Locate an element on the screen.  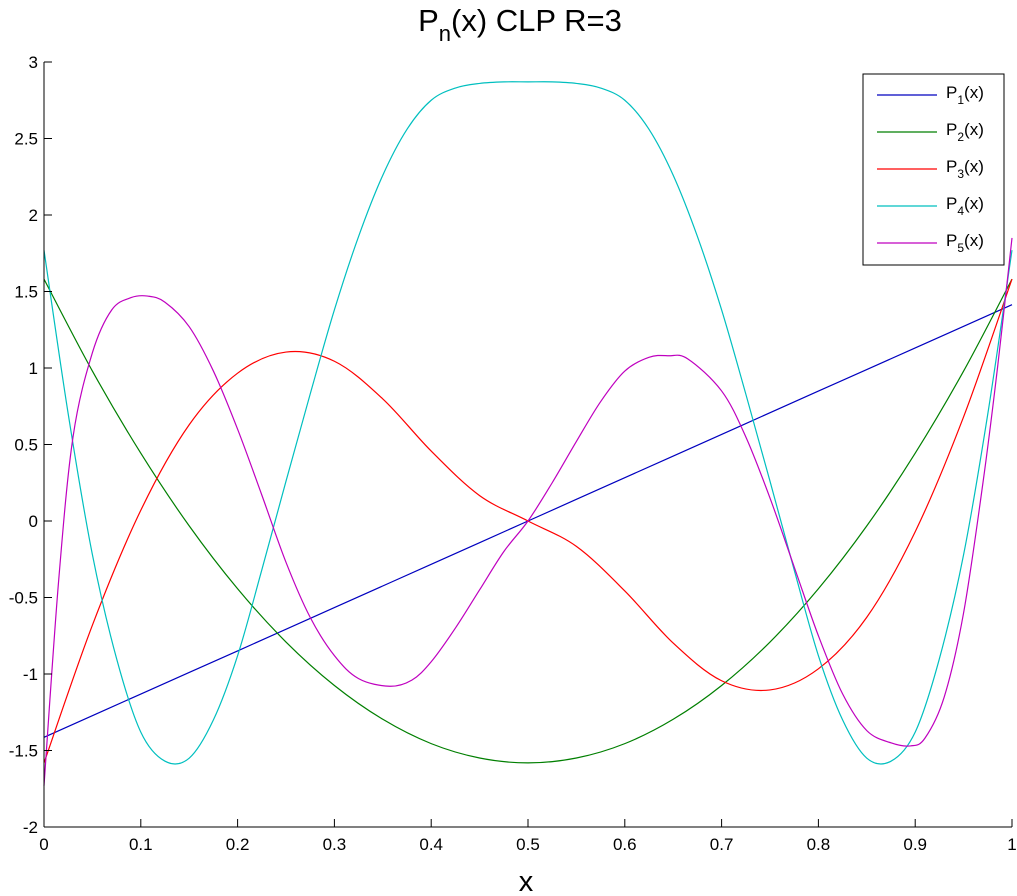
y-tick-label: 1 is located at coordinates (33, 368).